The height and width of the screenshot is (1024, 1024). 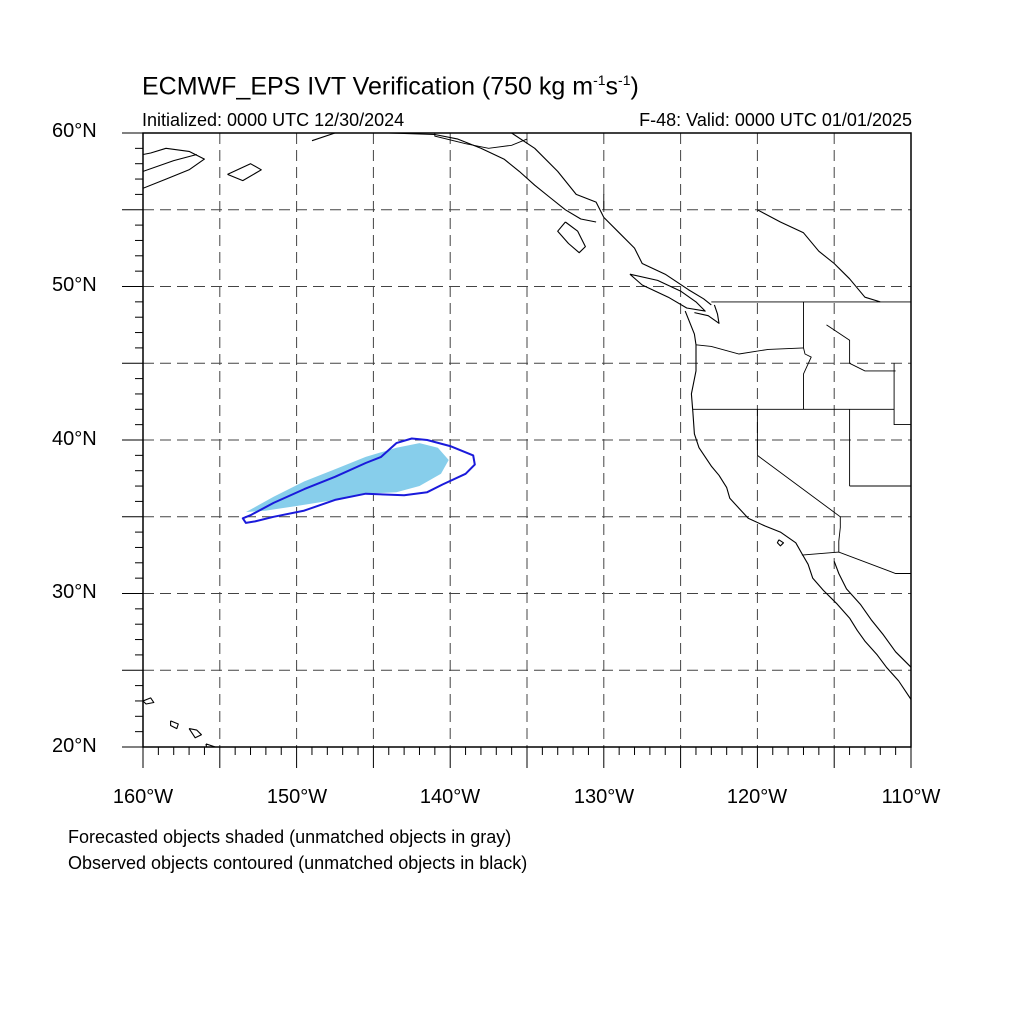 What do you see at coordinates (368, 86) in the screenshot?
I see `title-main: ECMWF_EPS IVT Verification (750 kg m` at bounding box center [368, 86].